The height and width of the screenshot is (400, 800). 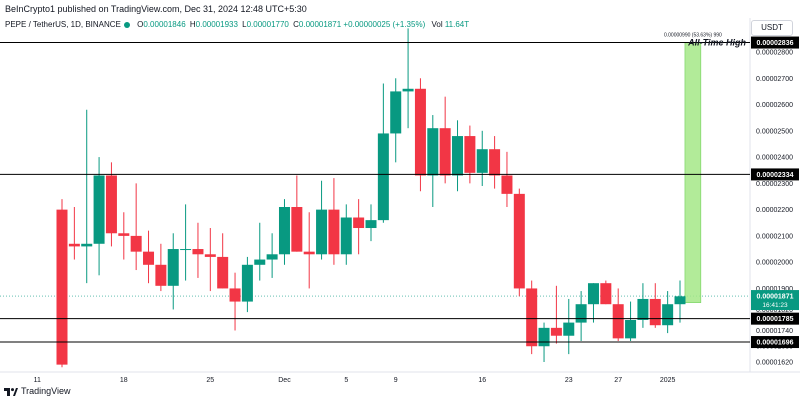 I want to click on price-tick-label: 0.00002000, so click(x=774, y=263).